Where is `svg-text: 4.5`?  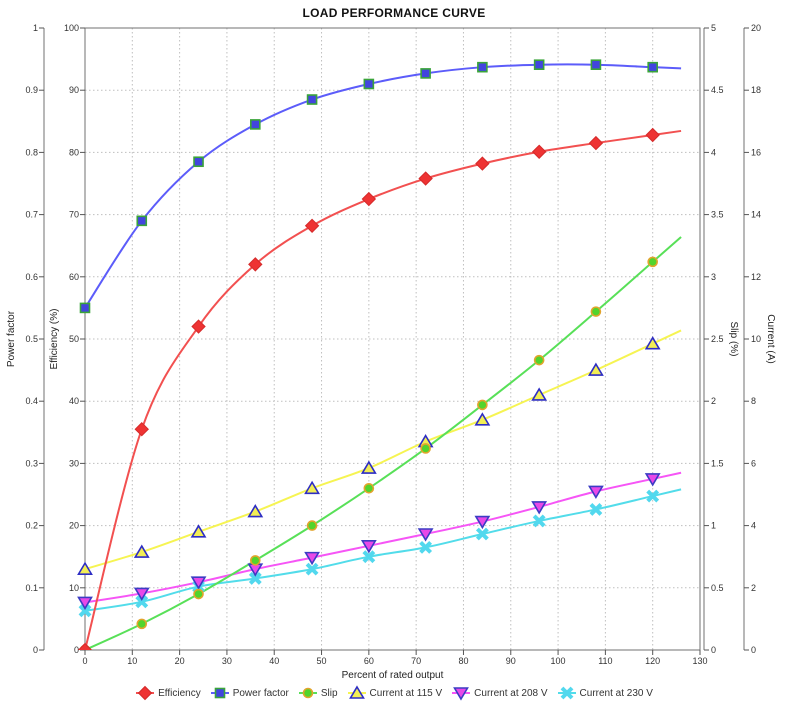 svg-text: 4.5 is located at coordinates (717, 90).